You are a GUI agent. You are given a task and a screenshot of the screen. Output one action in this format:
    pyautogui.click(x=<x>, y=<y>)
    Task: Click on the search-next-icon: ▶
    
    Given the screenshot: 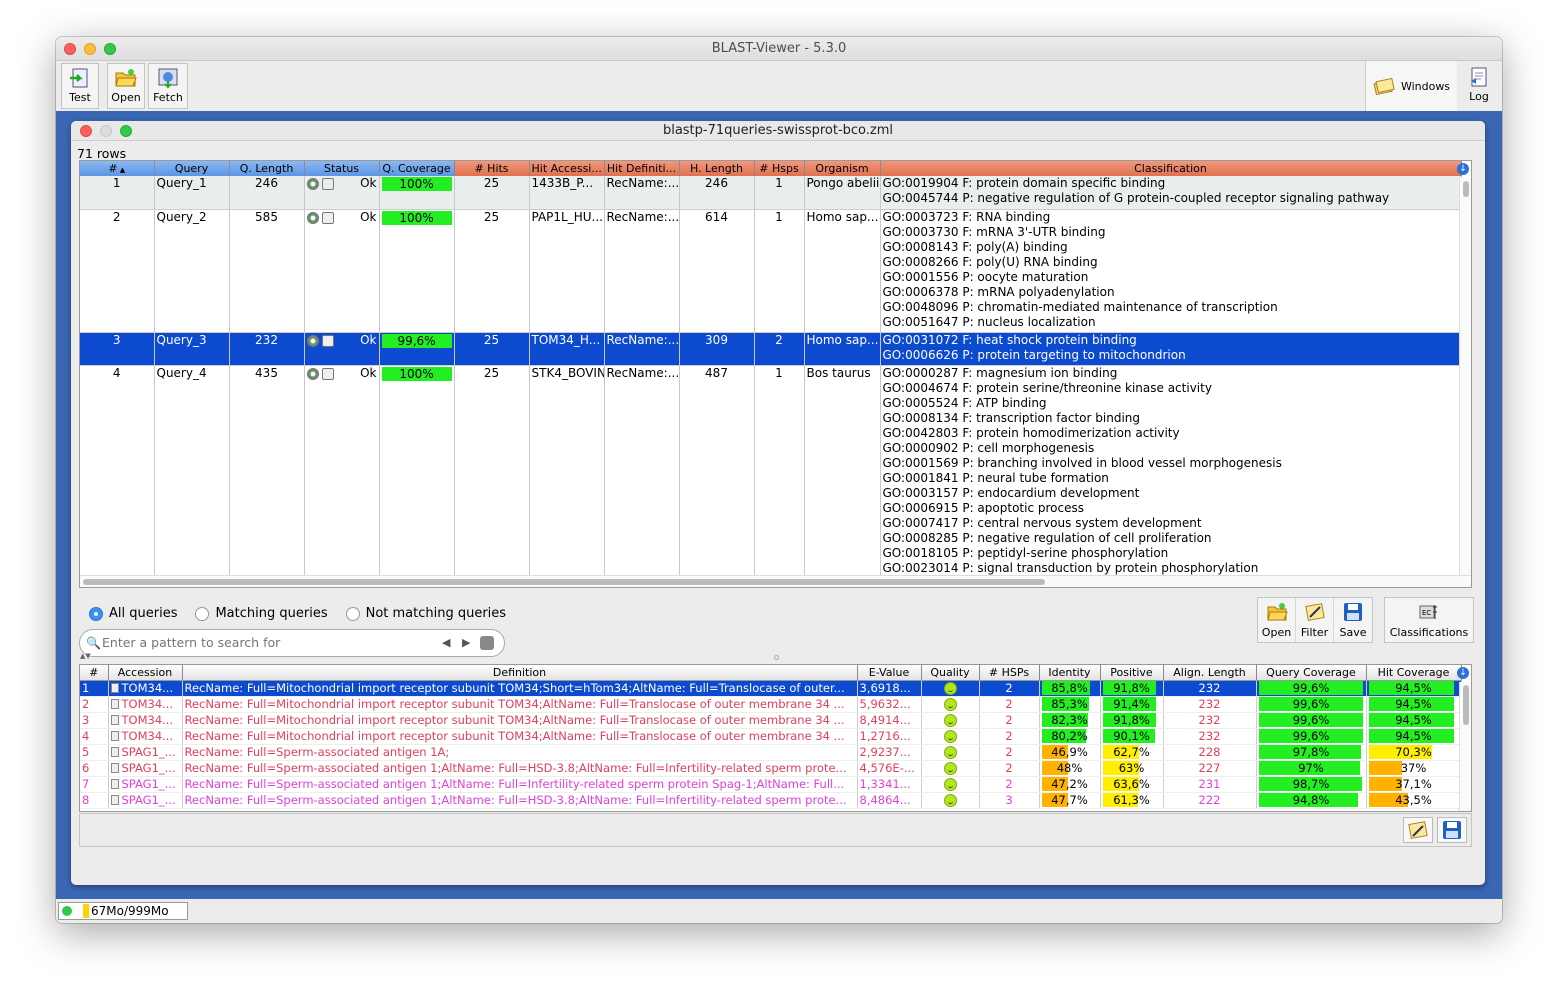 What is the action you would take?
    pyautogui.click(x=466, y=642)
    